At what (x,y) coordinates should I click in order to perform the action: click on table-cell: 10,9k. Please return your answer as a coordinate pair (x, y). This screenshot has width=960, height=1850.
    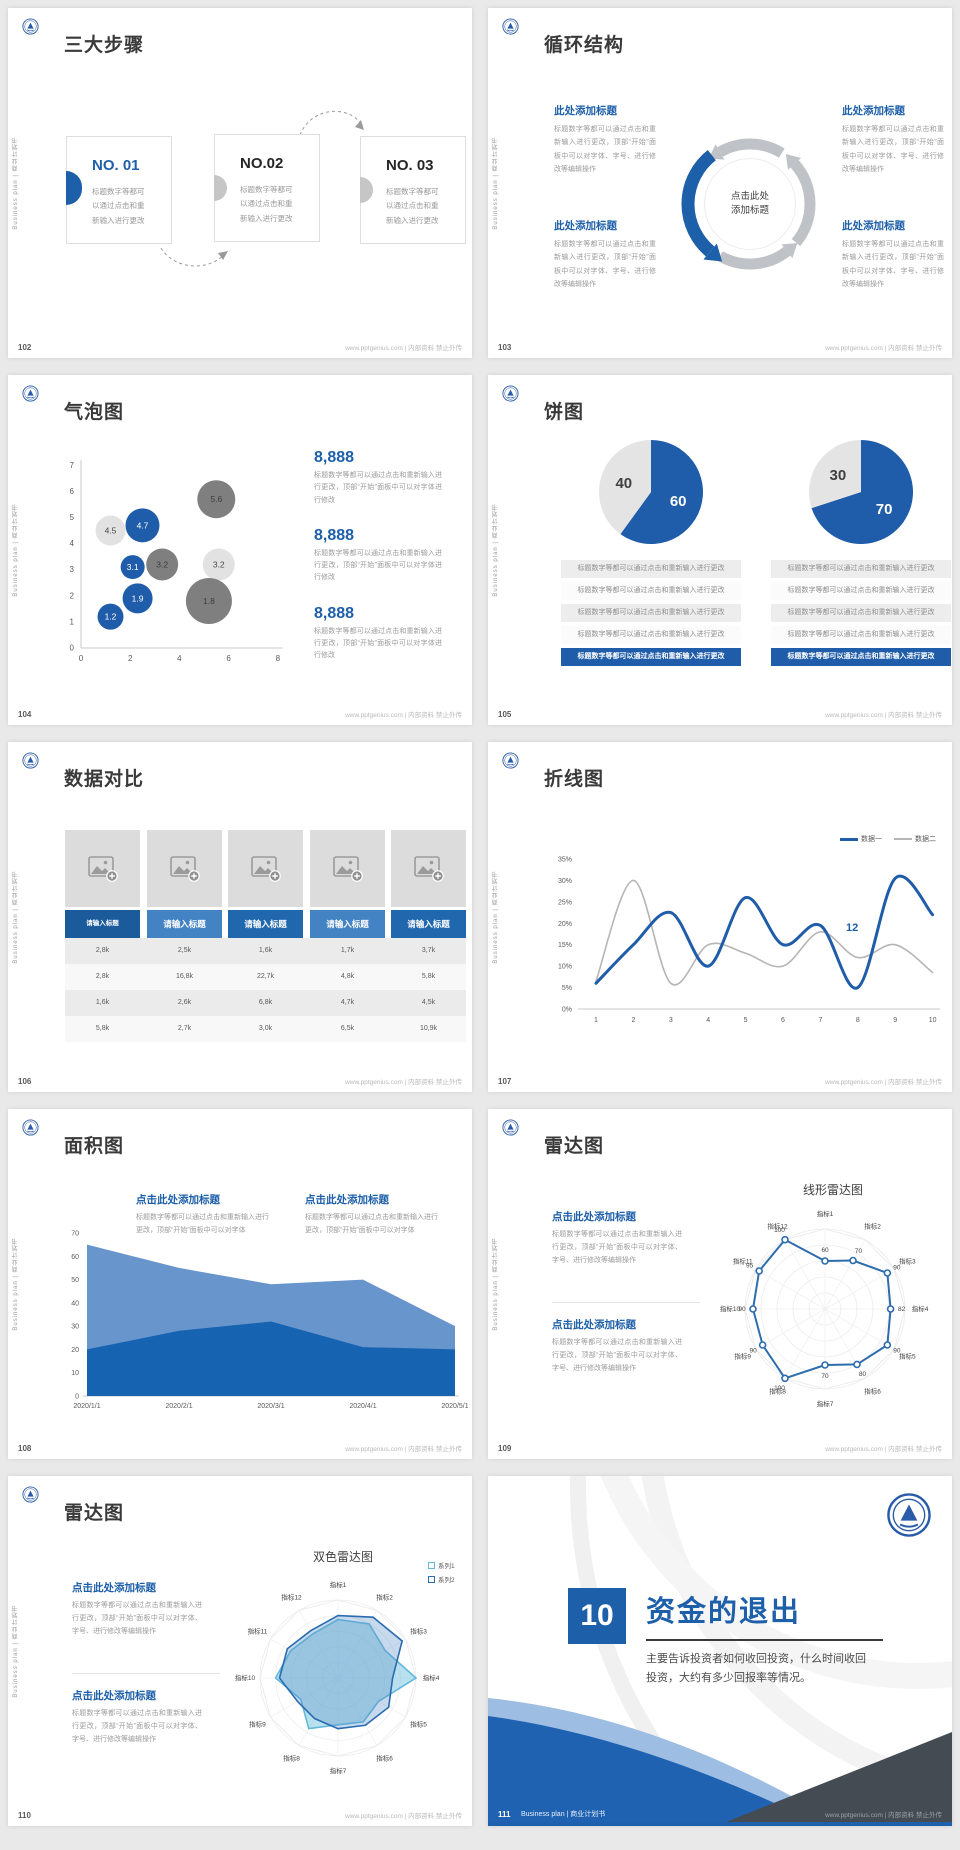
    Looking at the image, I should click on (428, 1028).